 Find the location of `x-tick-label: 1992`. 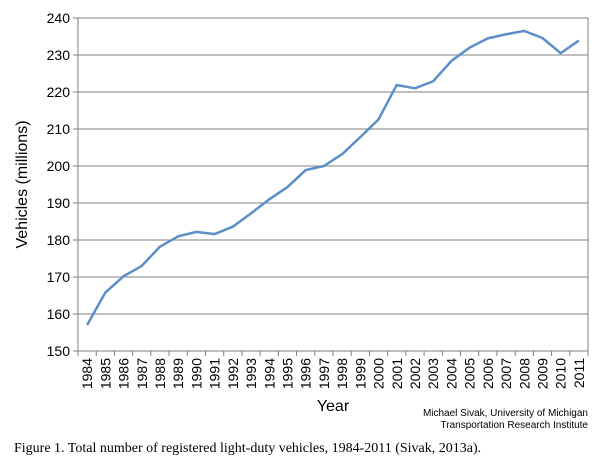

x-tick-label: 1992 is located at coordinates (233, 373).